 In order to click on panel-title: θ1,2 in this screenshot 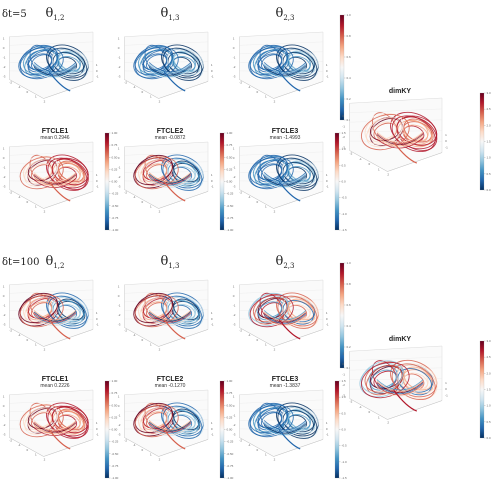, I will do `click(55, 14)`.